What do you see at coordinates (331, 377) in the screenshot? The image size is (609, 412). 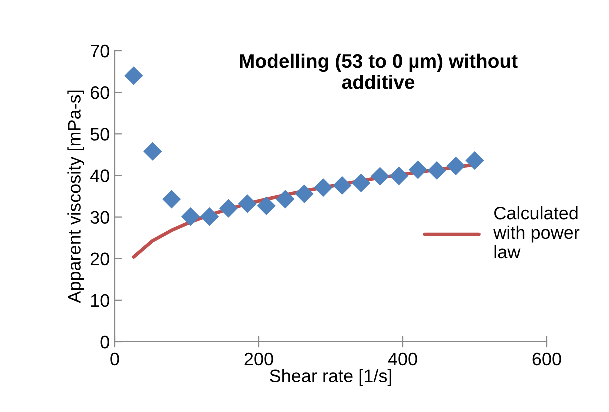 I see `x-axis-title: Shear rate [1/s]` at bounding box center [331, 377].